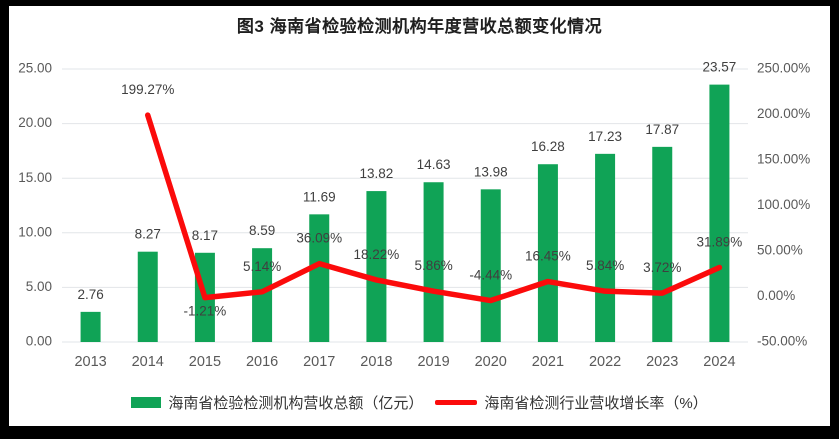 This screenshot has width=839, height=439. Describe the element at coordinates (783, 159) in the screenshot. I see `right-axis-tick-label: 150.00%` at that location.